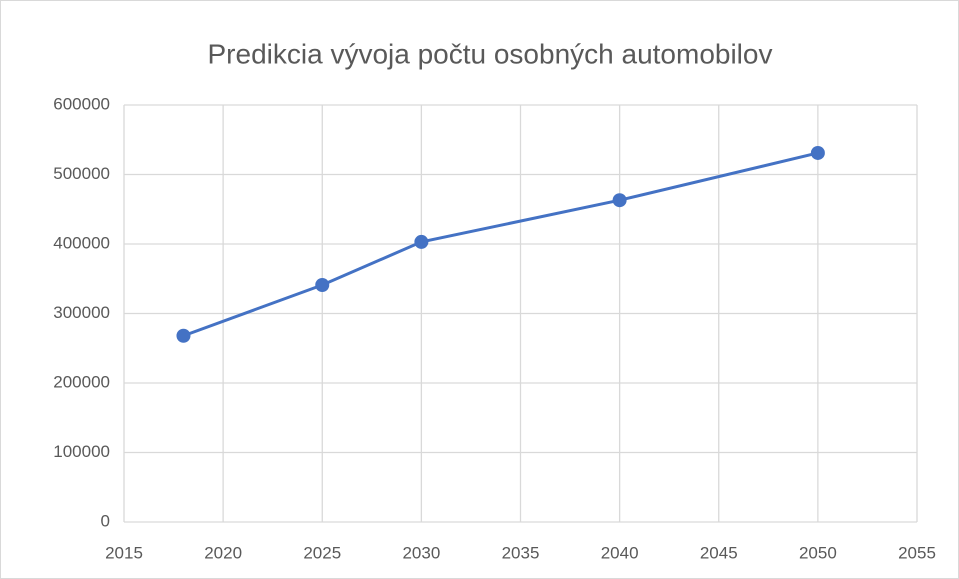 This screenshot has height=579, width=959. Describe the element at coordinates (124, 552) in the screenshot. I see `x-tick-label: 2015` at that location.